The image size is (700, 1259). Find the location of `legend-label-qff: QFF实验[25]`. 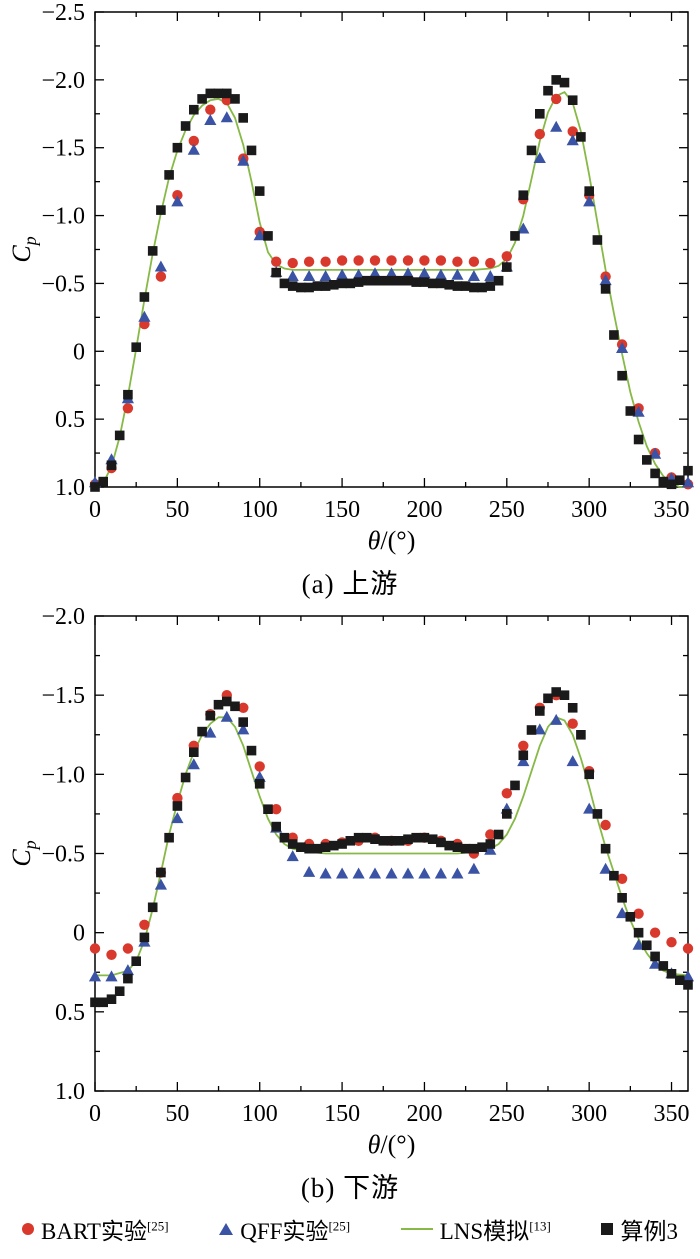

legend-label-qff: QFF实验[25] is located at coordinates (295, 1231).